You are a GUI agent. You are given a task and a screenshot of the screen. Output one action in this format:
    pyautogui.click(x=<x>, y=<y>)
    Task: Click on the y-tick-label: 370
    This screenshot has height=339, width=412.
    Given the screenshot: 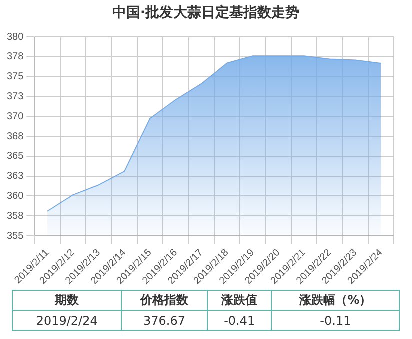 What is the action you would take?
    pyautogui.click(x=15, y=116)
    